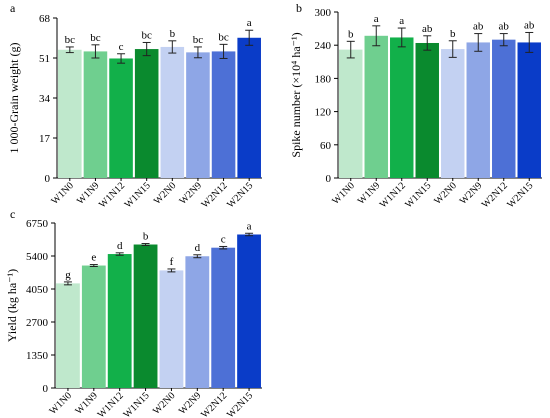 The width and height of the screenshot is (550, 418). What do you see at coordinates (172, 262) in the screenshot?
I see `significance-letter: f` at bounding box center [172, 262].